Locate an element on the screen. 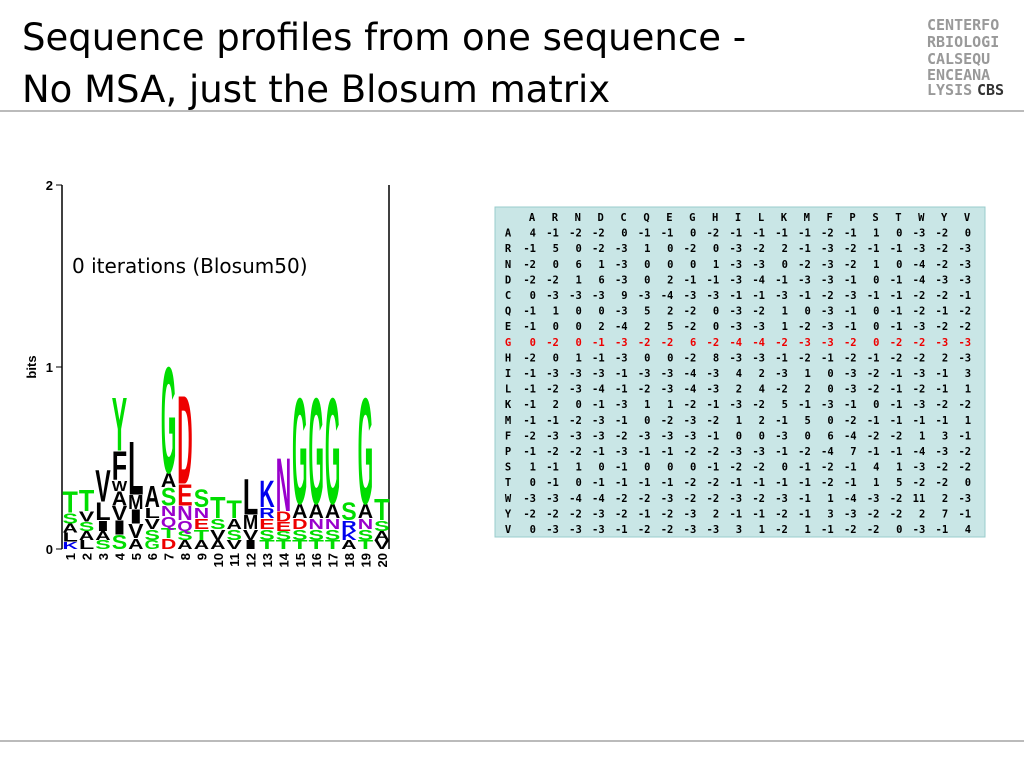 The height and width of the screenshot is (768, 1024). x-tick-label: 15 is located at coordinates (300, 560).